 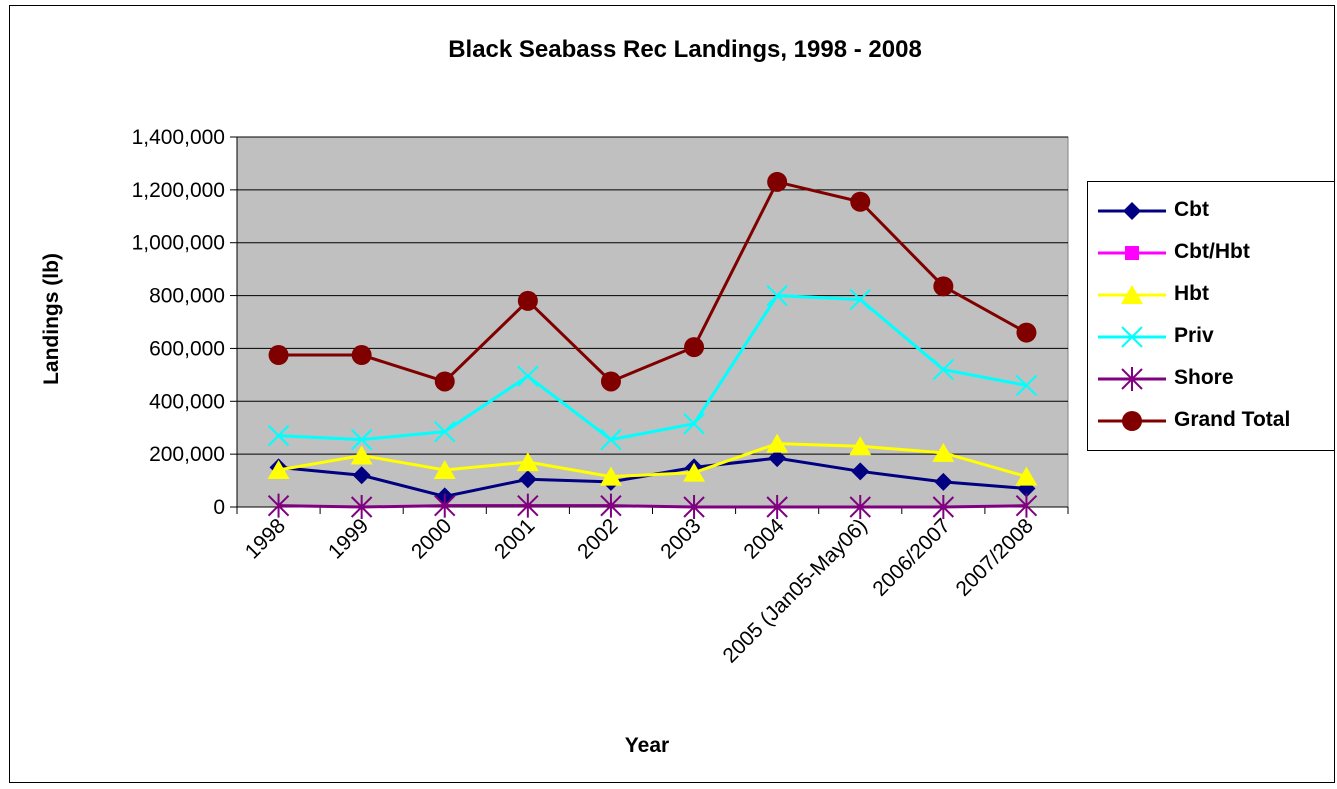 What do you see at coordinates (1212, 295) in the screenshot?
I see `legend-item-hbt: Hbt` at bounding box center [1212, 295].